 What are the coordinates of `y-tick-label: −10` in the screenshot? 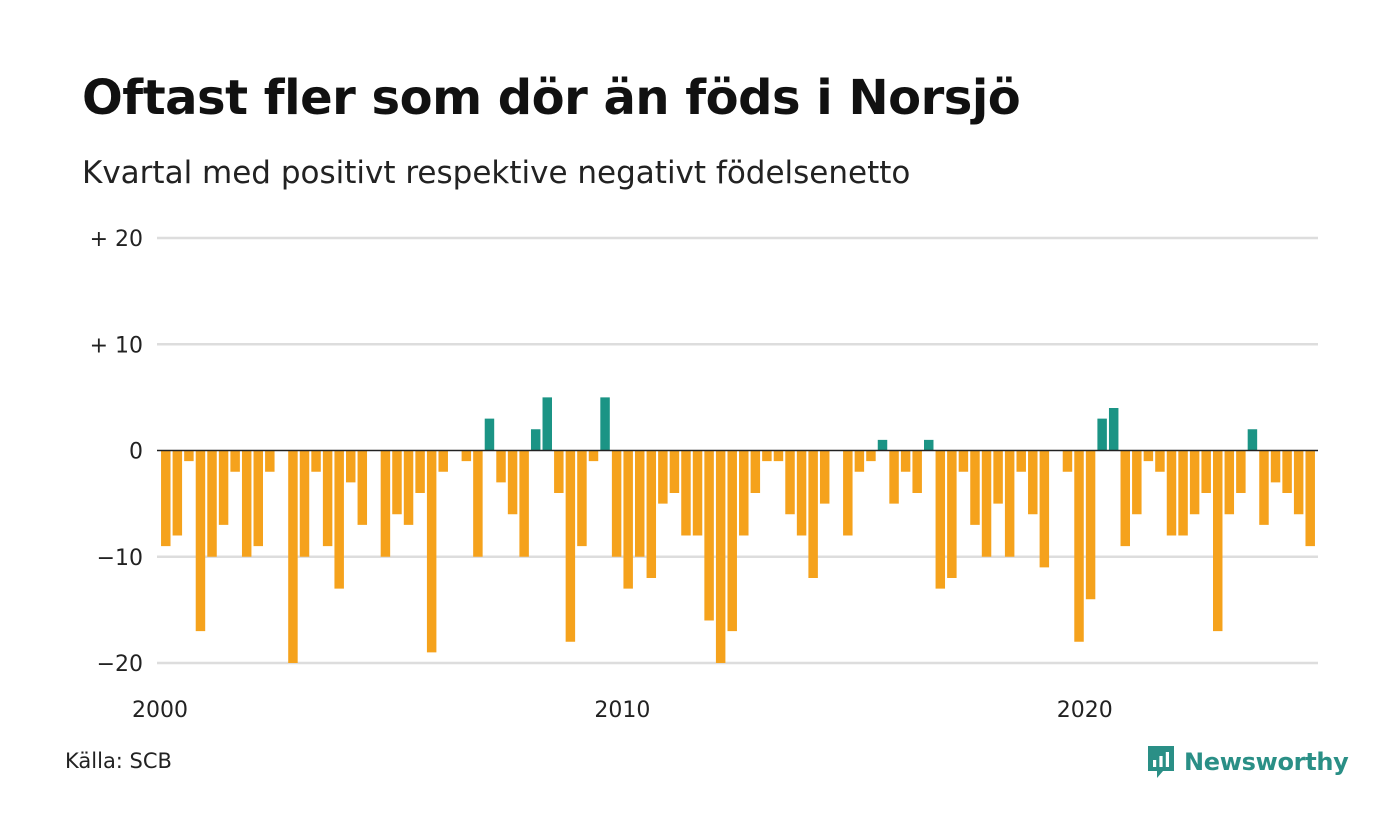 It's located at (120, 558).